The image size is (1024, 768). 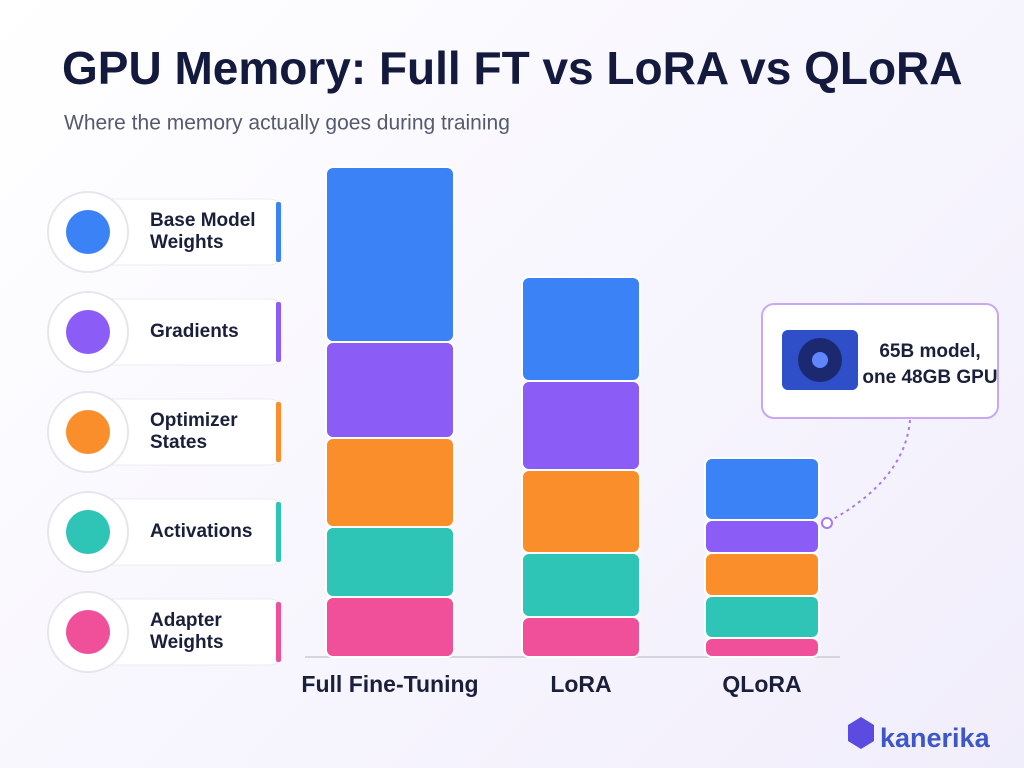 I want to click on legend-label: Base Model Weights, so click(x=203, y=231).